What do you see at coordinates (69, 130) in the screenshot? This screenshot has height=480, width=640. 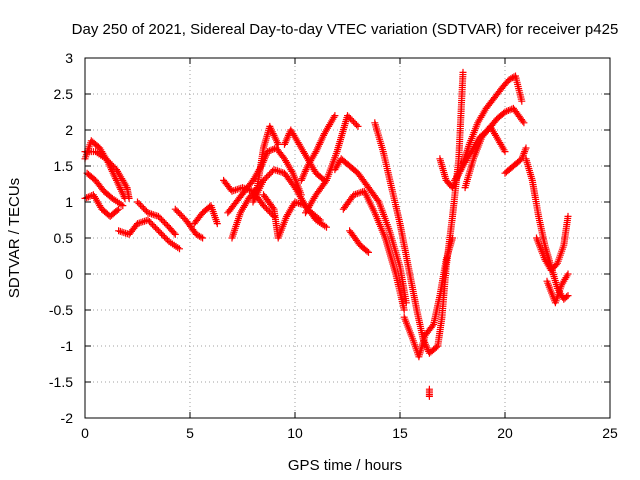 I see `y-tick-label: 2` at bounding box center [69, 130].